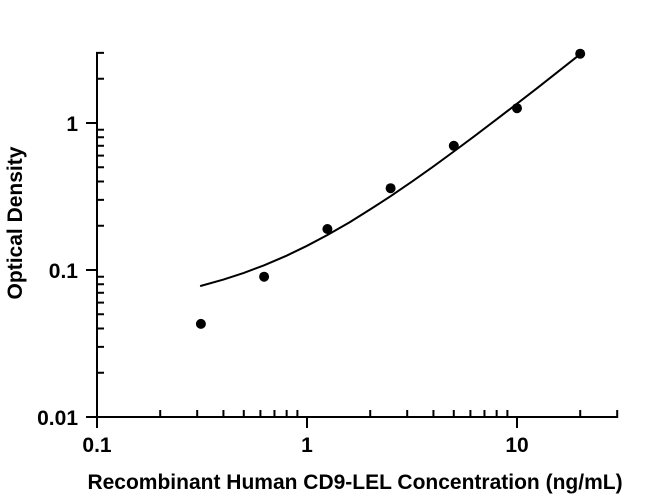  Describe the element at coordinates (97, 445) in the screenshot. I see `x-tick-label: 0.1` at that location.